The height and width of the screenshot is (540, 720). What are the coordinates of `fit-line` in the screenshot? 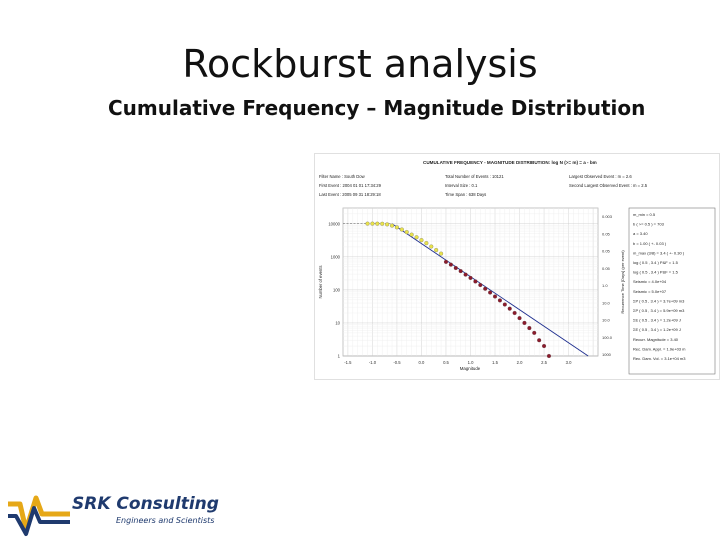 It's located at (490, 290).